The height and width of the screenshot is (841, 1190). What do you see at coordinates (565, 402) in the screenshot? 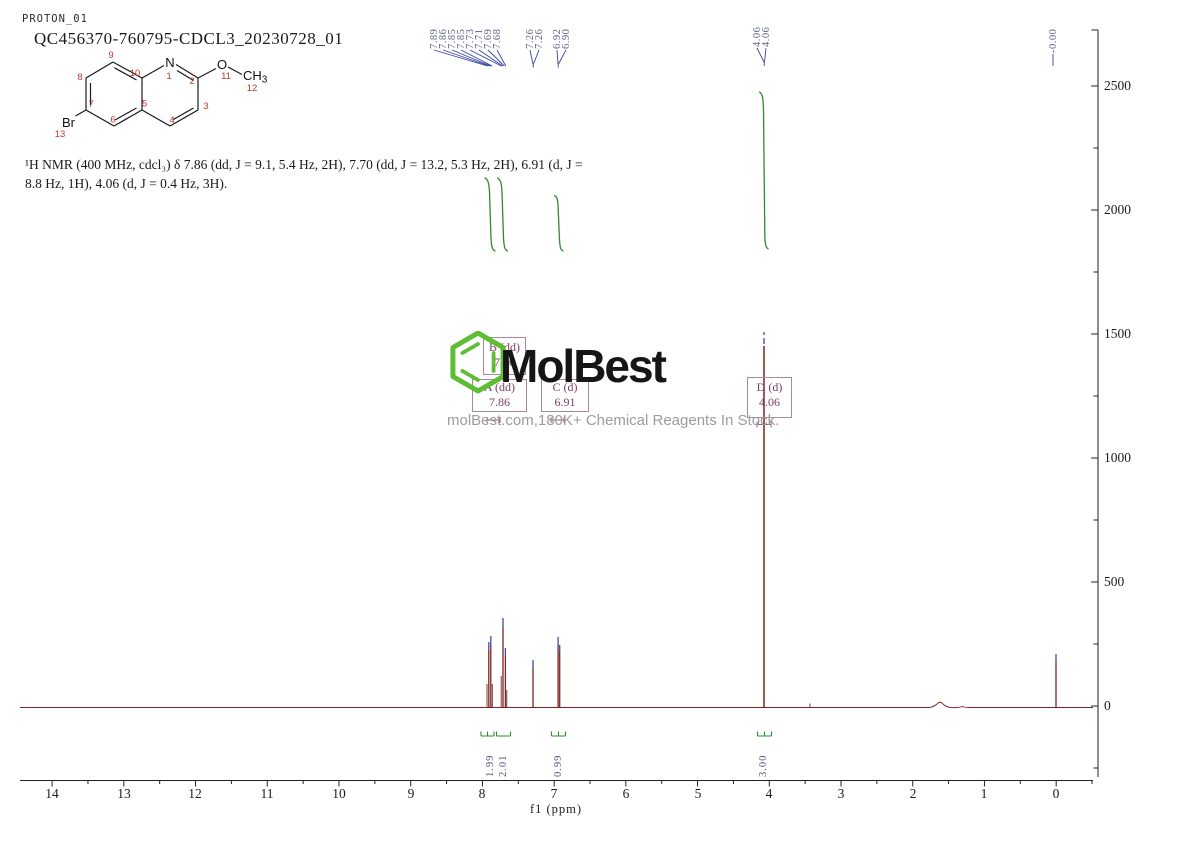
I see `multiplet-shift: 6.91` at bounding box center [565, 402].